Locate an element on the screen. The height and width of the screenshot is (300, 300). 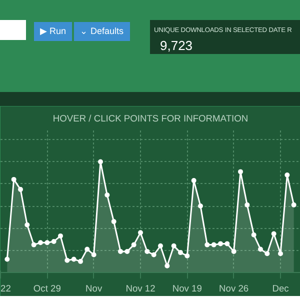
text: ▶ Run is located at coordinates (53, 31).